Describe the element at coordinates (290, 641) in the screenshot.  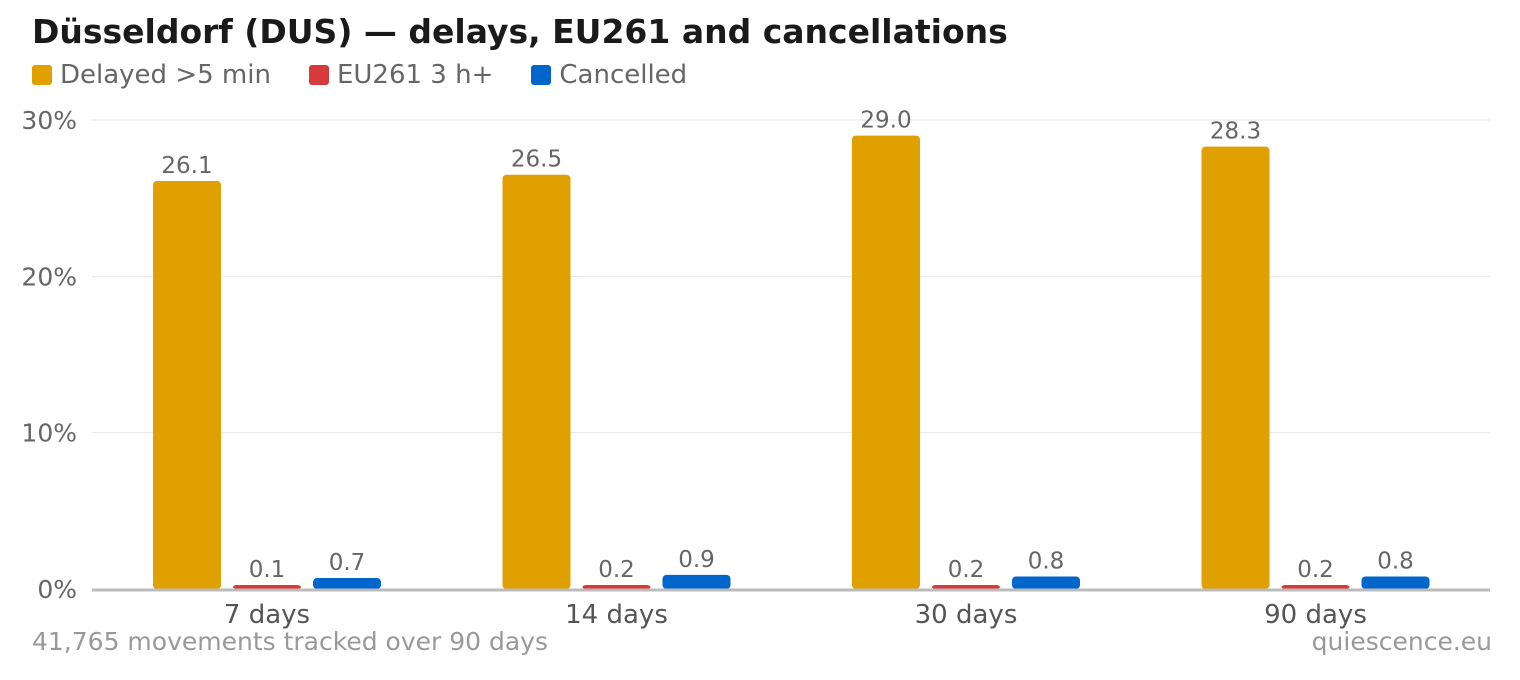
I see `footer-note: 41,765 movements tracked over 90 days` at that location.